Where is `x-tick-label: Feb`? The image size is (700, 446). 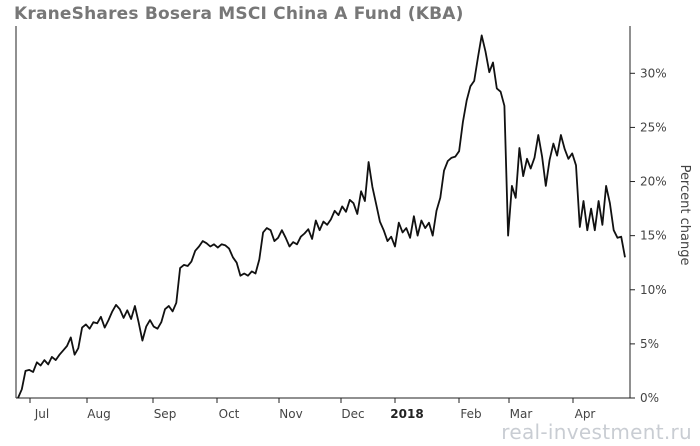 x-tick-label: Feb is located at coordinates (470, 414).